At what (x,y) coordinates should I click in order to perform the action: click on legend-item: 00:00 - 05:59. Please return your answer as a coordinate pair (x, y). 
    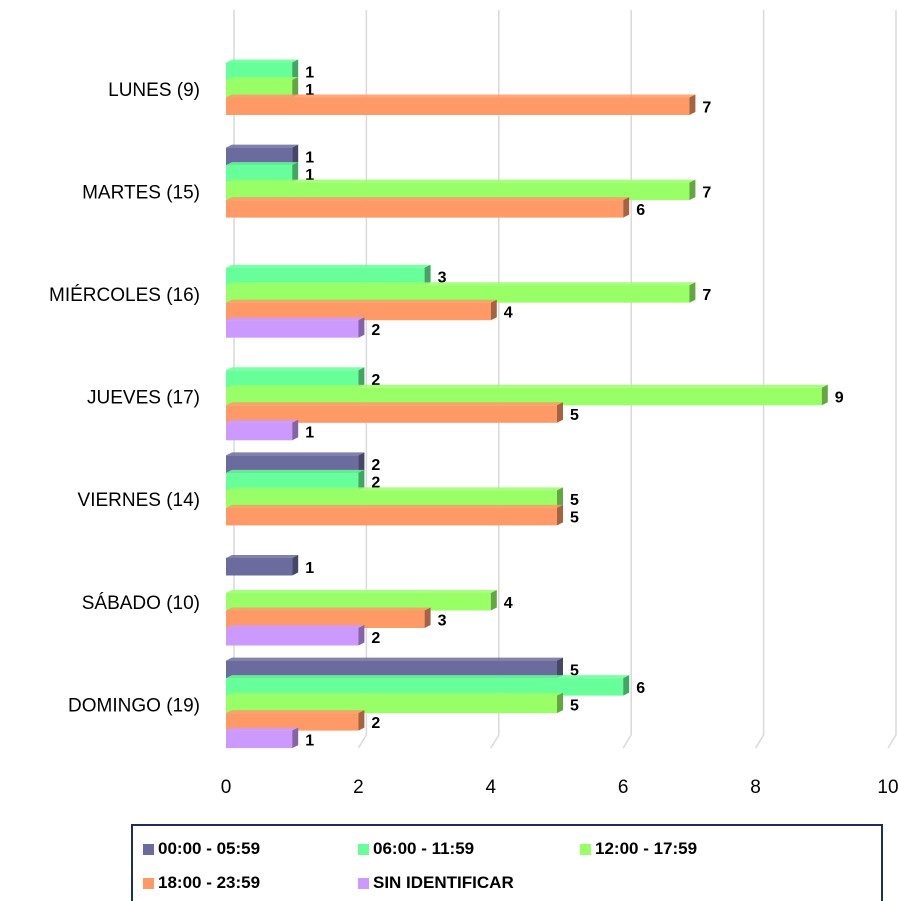
    Looking at the image, I should click on (201, 849).